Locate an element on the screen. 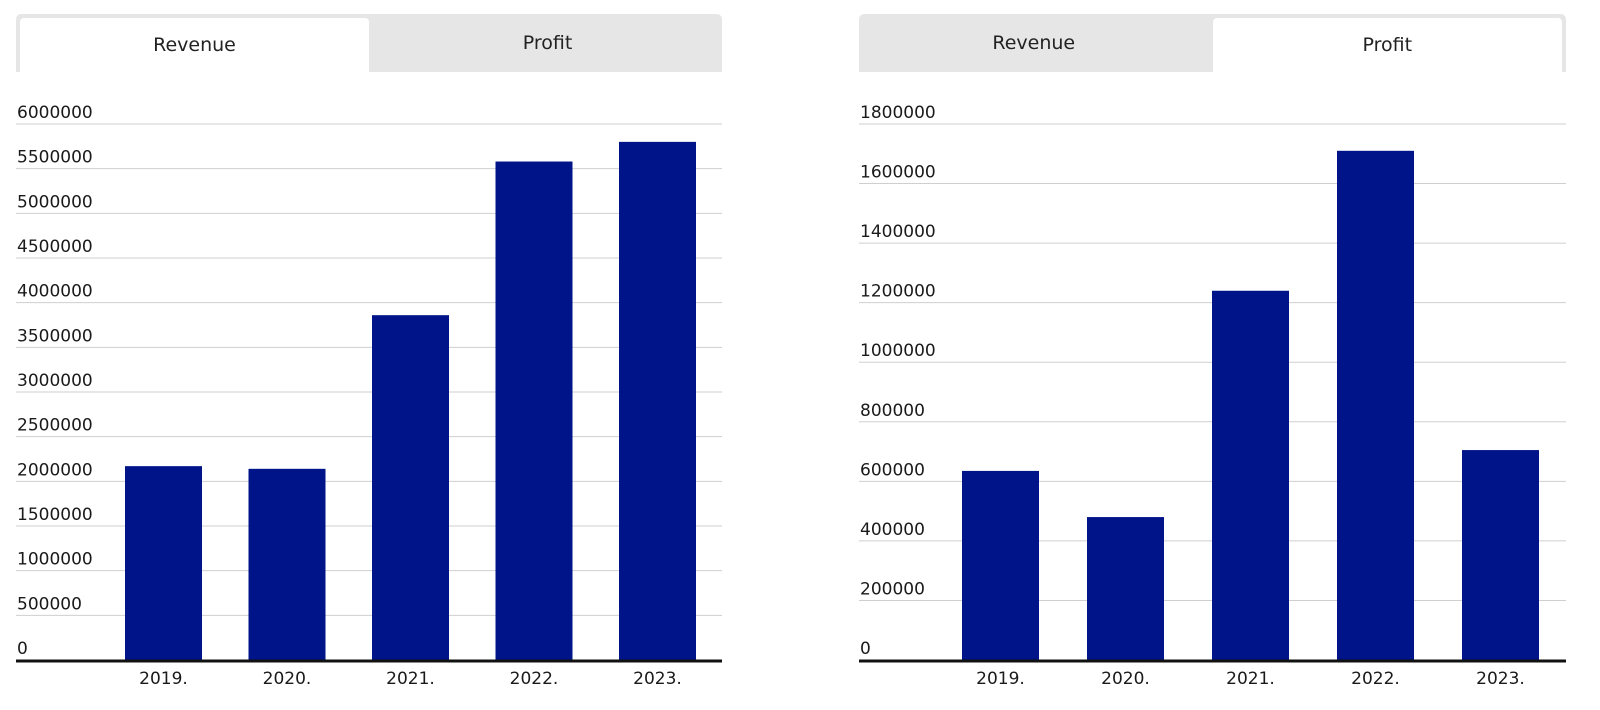 Image resolution: width=1600 pixels, height=710 pixels. profit-chart-panel: Revenue Profit is located at coordinates (1212, 43).